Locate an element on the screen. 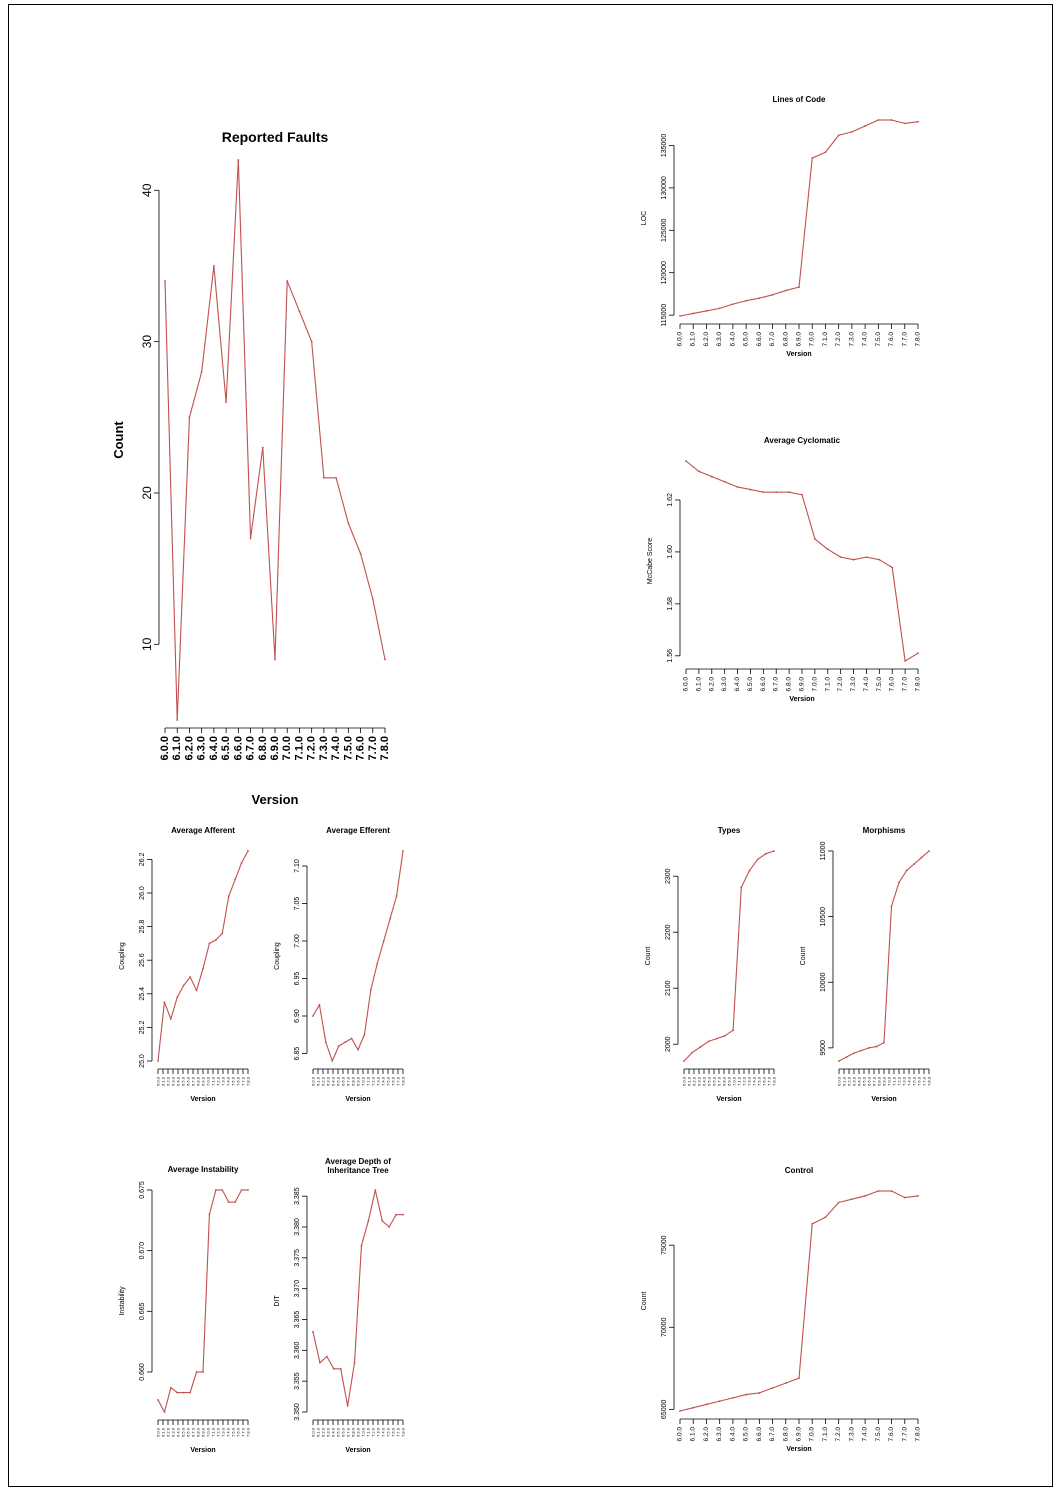 Image resolution: width=1057 pixels, height=1489 pixels. y-tick-label: 11000 is located at coordinates (823, 850).